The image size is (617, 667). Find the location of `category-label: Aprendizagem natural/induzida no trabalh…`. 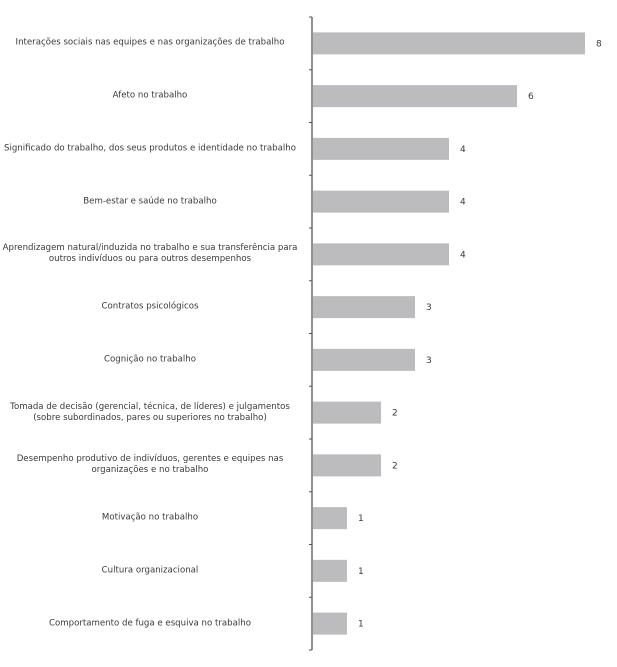

category-label: Aprendizagem natural/induzida no trabalh… is located at coordinates (150, 254).